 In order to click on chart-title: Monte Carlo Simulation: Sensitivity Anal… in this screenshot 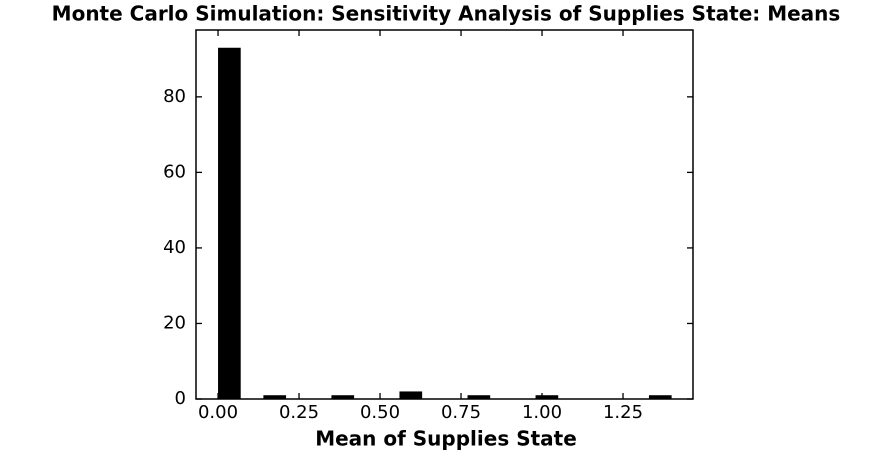, I will do `click(446, 14)`.